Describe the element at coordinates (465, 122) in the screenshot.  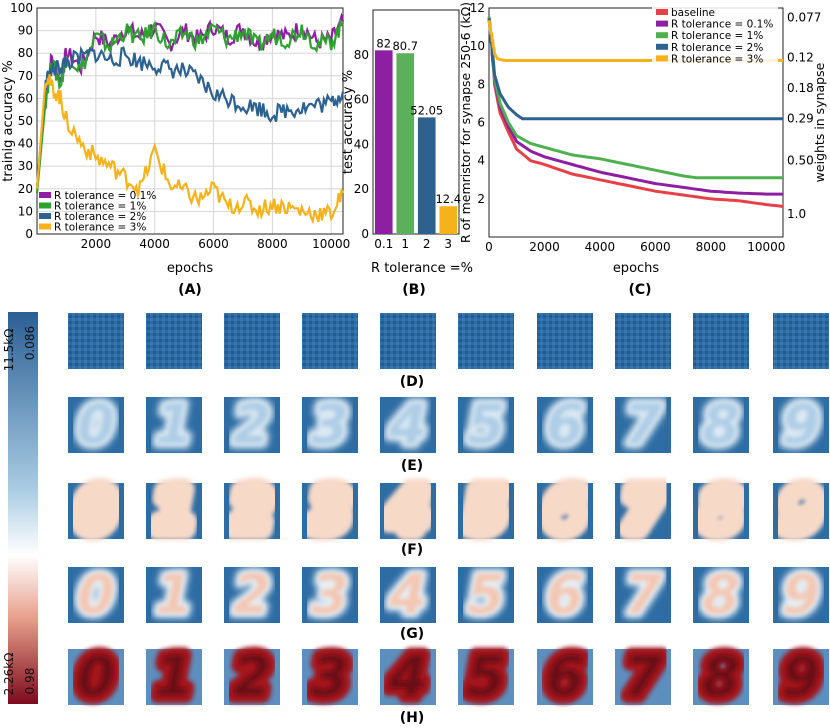
I see `y-axis-label: R of memristor for synapse 250-6 (kΩ)` at that location.